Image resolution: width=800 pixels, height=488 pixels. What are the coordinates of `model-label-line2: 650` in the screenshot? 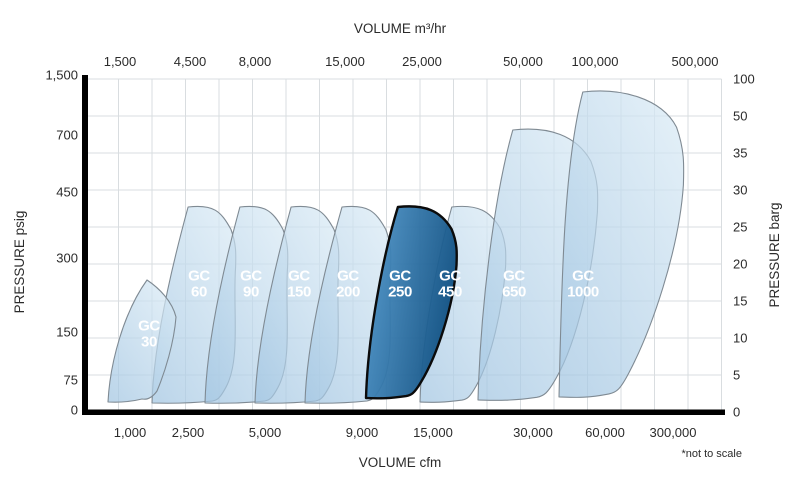 It's located at (514, 292).